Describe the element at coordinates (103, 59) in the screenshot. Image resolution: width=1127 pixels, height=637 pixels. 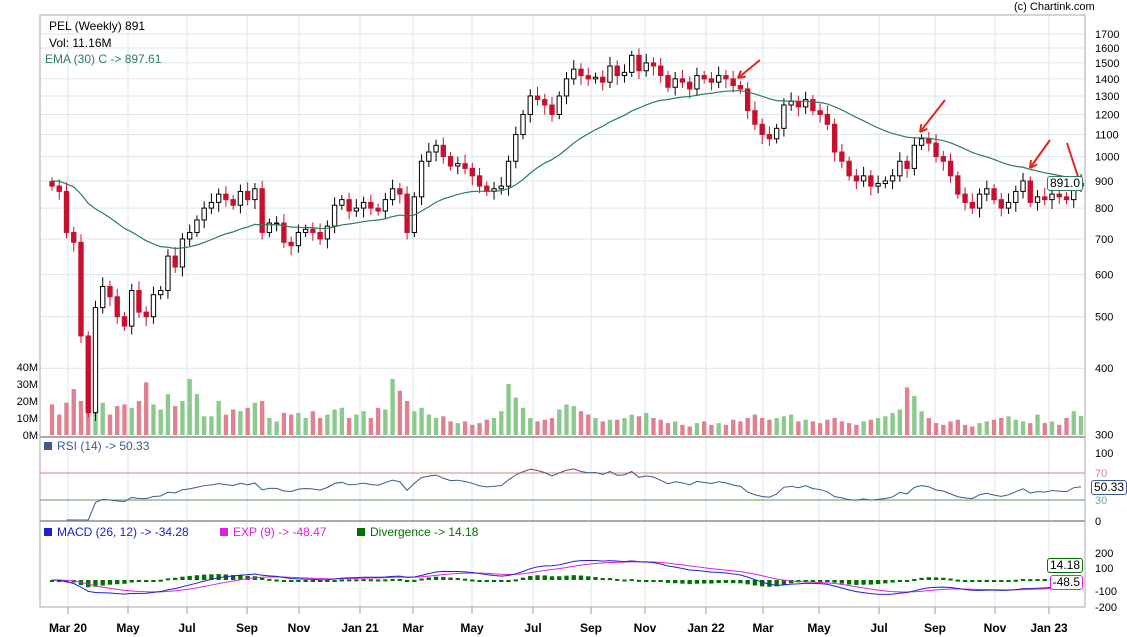
I see `ema-label: EMA (30) C -> 897.61` at that location.